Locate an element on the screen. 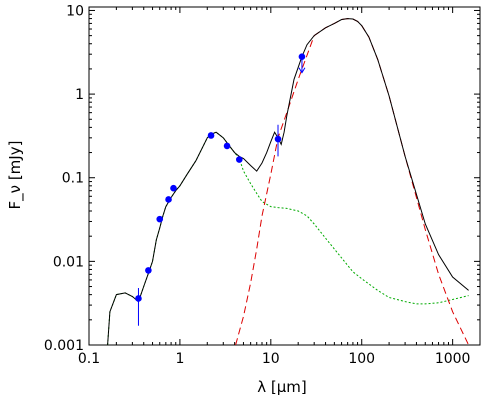  x-tick-label: 1000 is located at coordinates (453, 359).